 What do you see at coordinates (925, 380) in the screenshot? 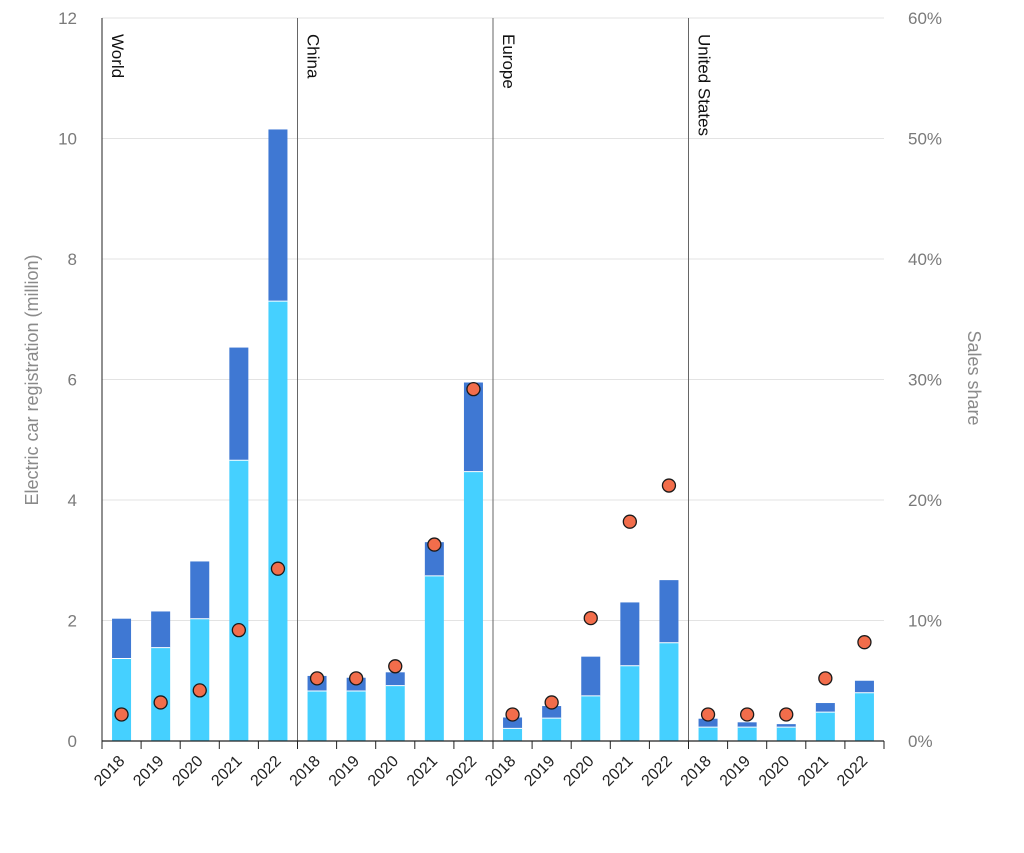
I see `y2-tick-label: 30%` at bounding box center [925, 380].